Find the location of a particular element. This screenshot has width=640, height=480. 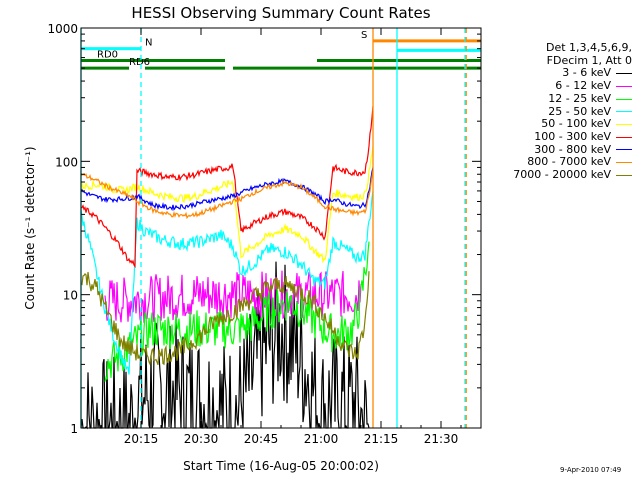

x-tick-label: 21:00 is located at coordinates (321, 439).